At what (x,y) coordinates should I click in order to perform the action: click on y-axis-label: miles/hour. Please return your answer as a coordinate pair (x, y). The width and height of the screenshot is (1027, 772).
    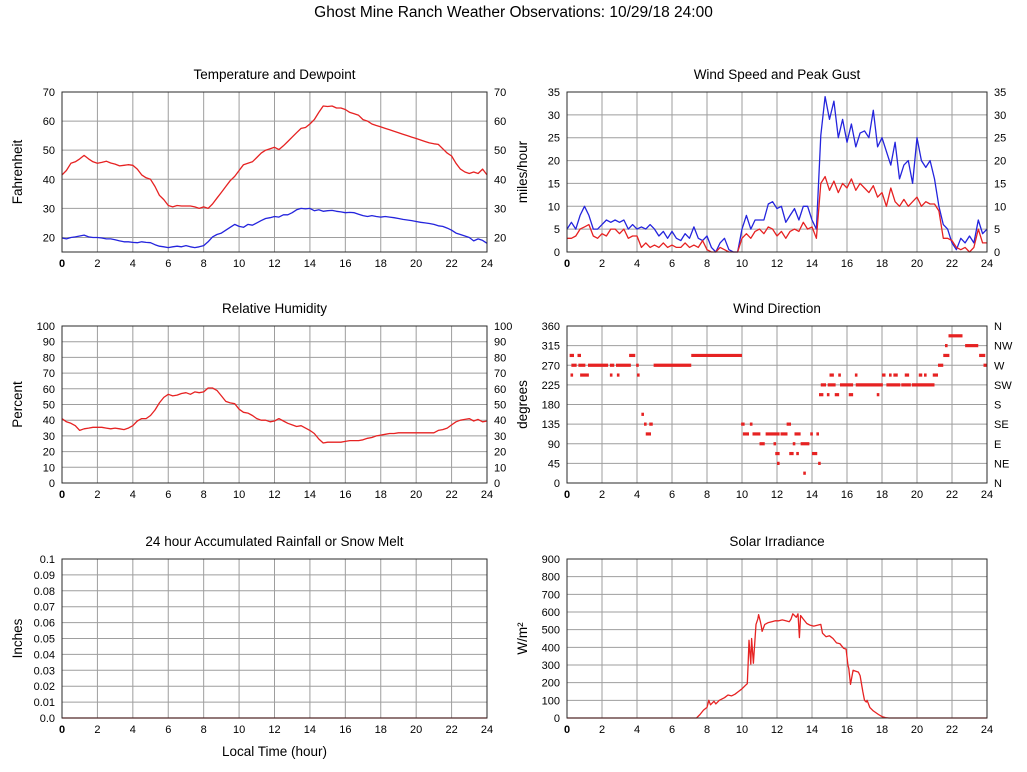
    Looking at the image, I should click on (522, 171).